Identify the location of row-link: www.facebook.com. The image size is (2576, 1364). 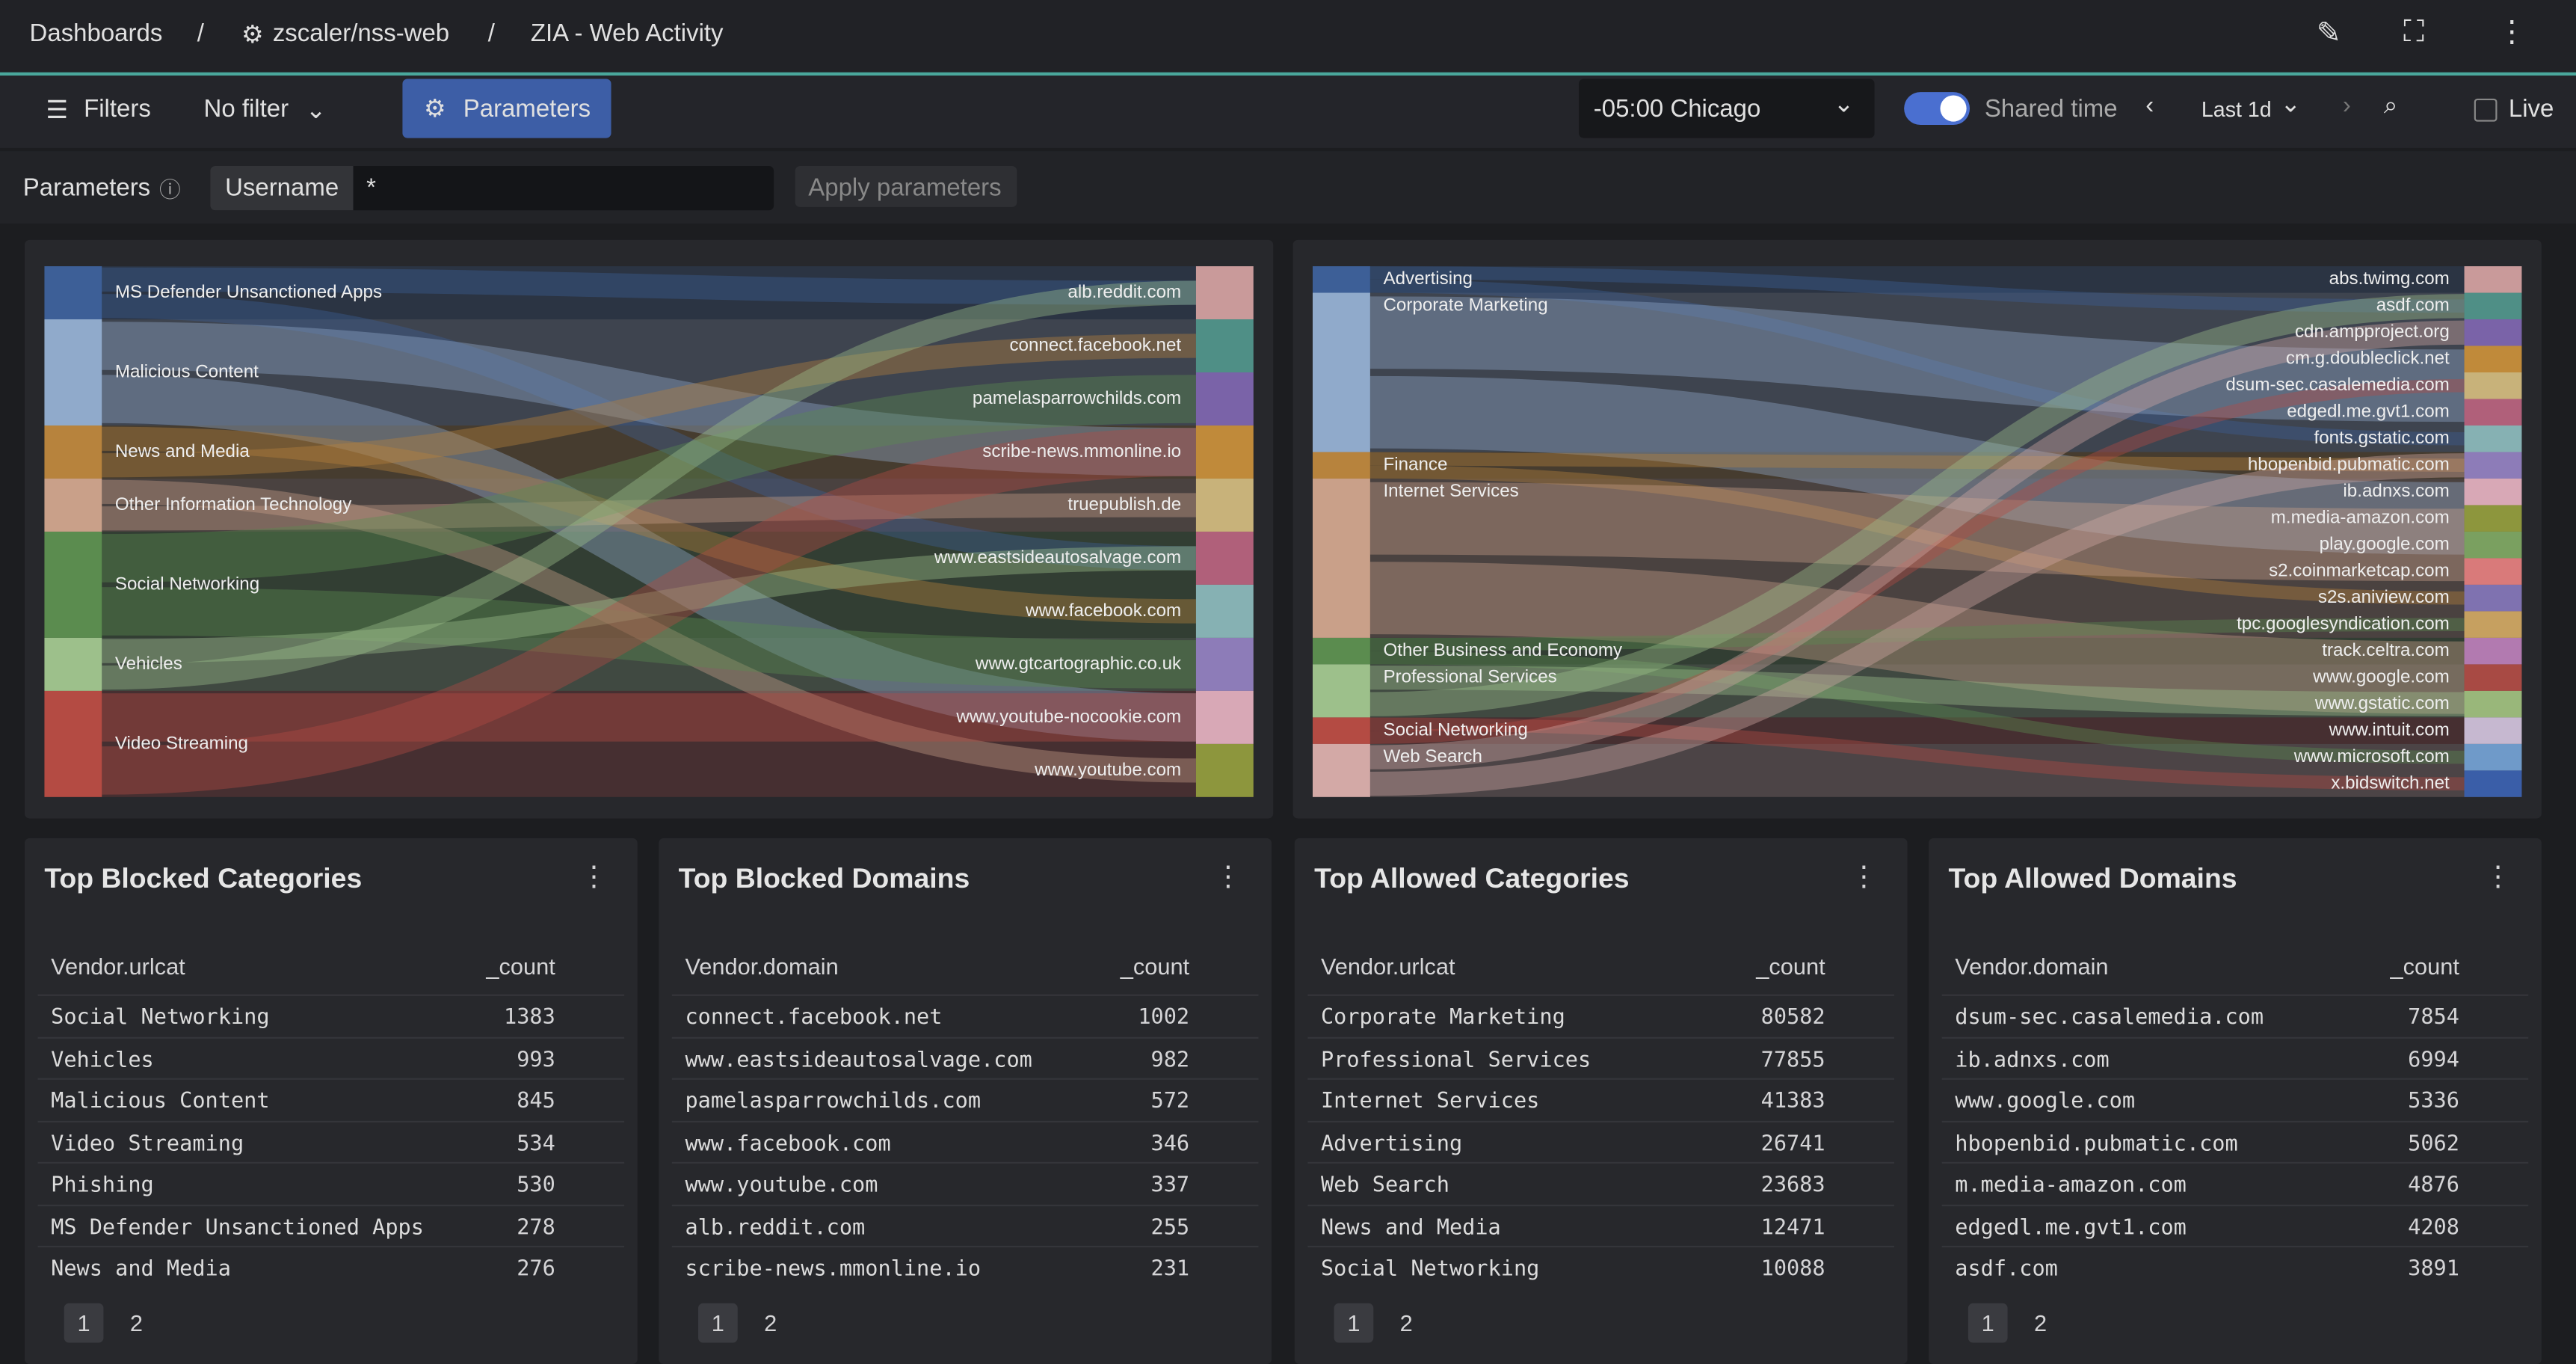
(788, 1144).